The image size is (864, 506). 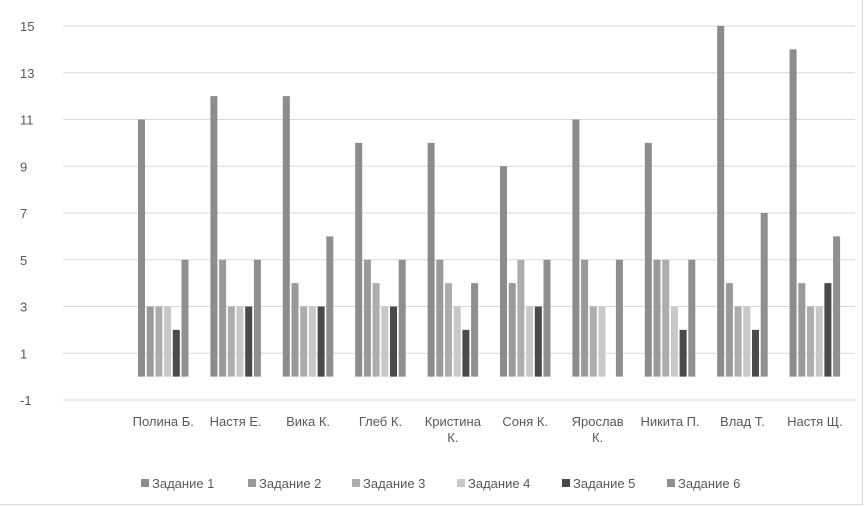 What do you see at coordinates (499, 483) in the screenshot?
I see `legend-label: Задание 4` at bounding box center [499, 483].